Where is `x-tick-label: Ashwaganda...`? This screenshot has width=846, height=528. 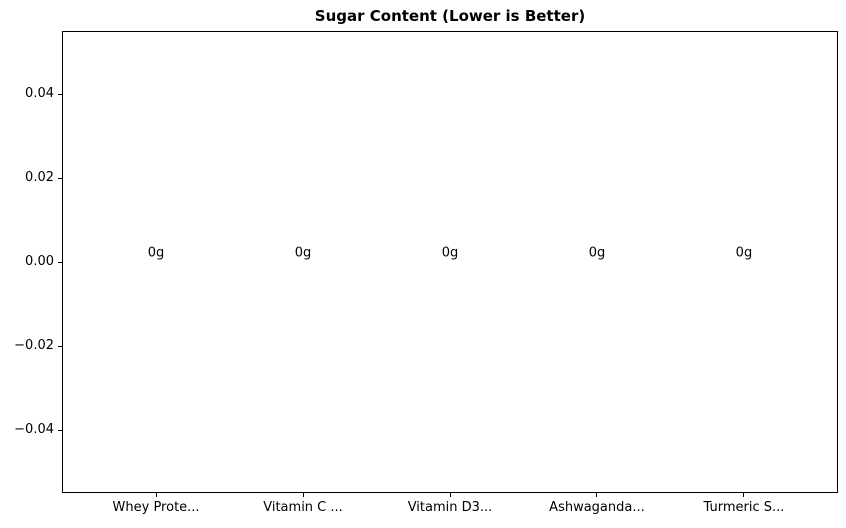
x-tick-label: Ashwaganda... is located at coordinates (597, 507).